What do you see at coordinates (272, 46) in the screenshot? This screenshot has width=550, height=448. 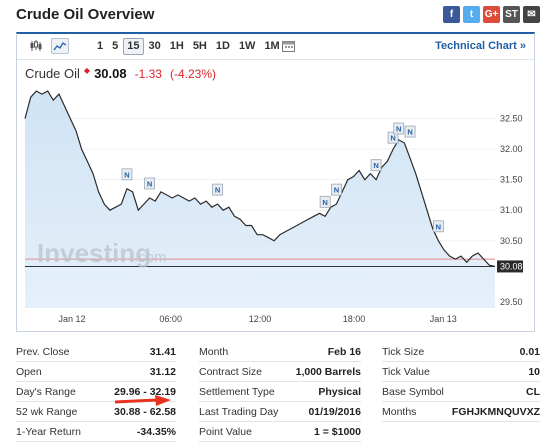 I see `period-1m: 1M` at bounding box center [272, 46].